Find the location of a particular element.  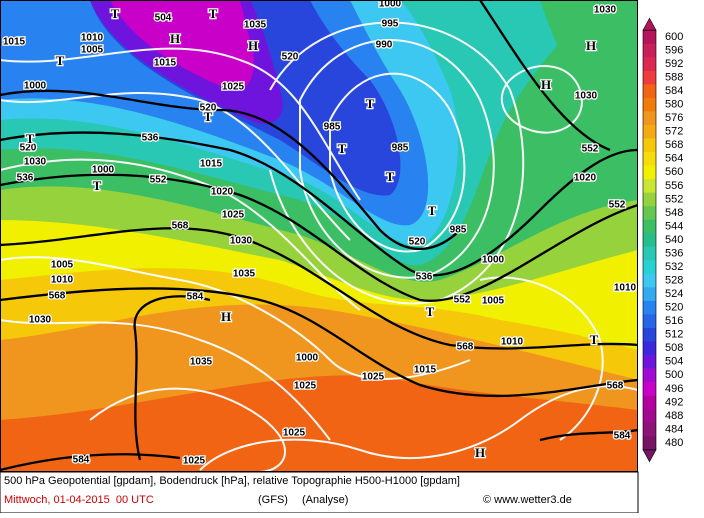

colorbar-label: 584 is located at coordinates (674, 91).